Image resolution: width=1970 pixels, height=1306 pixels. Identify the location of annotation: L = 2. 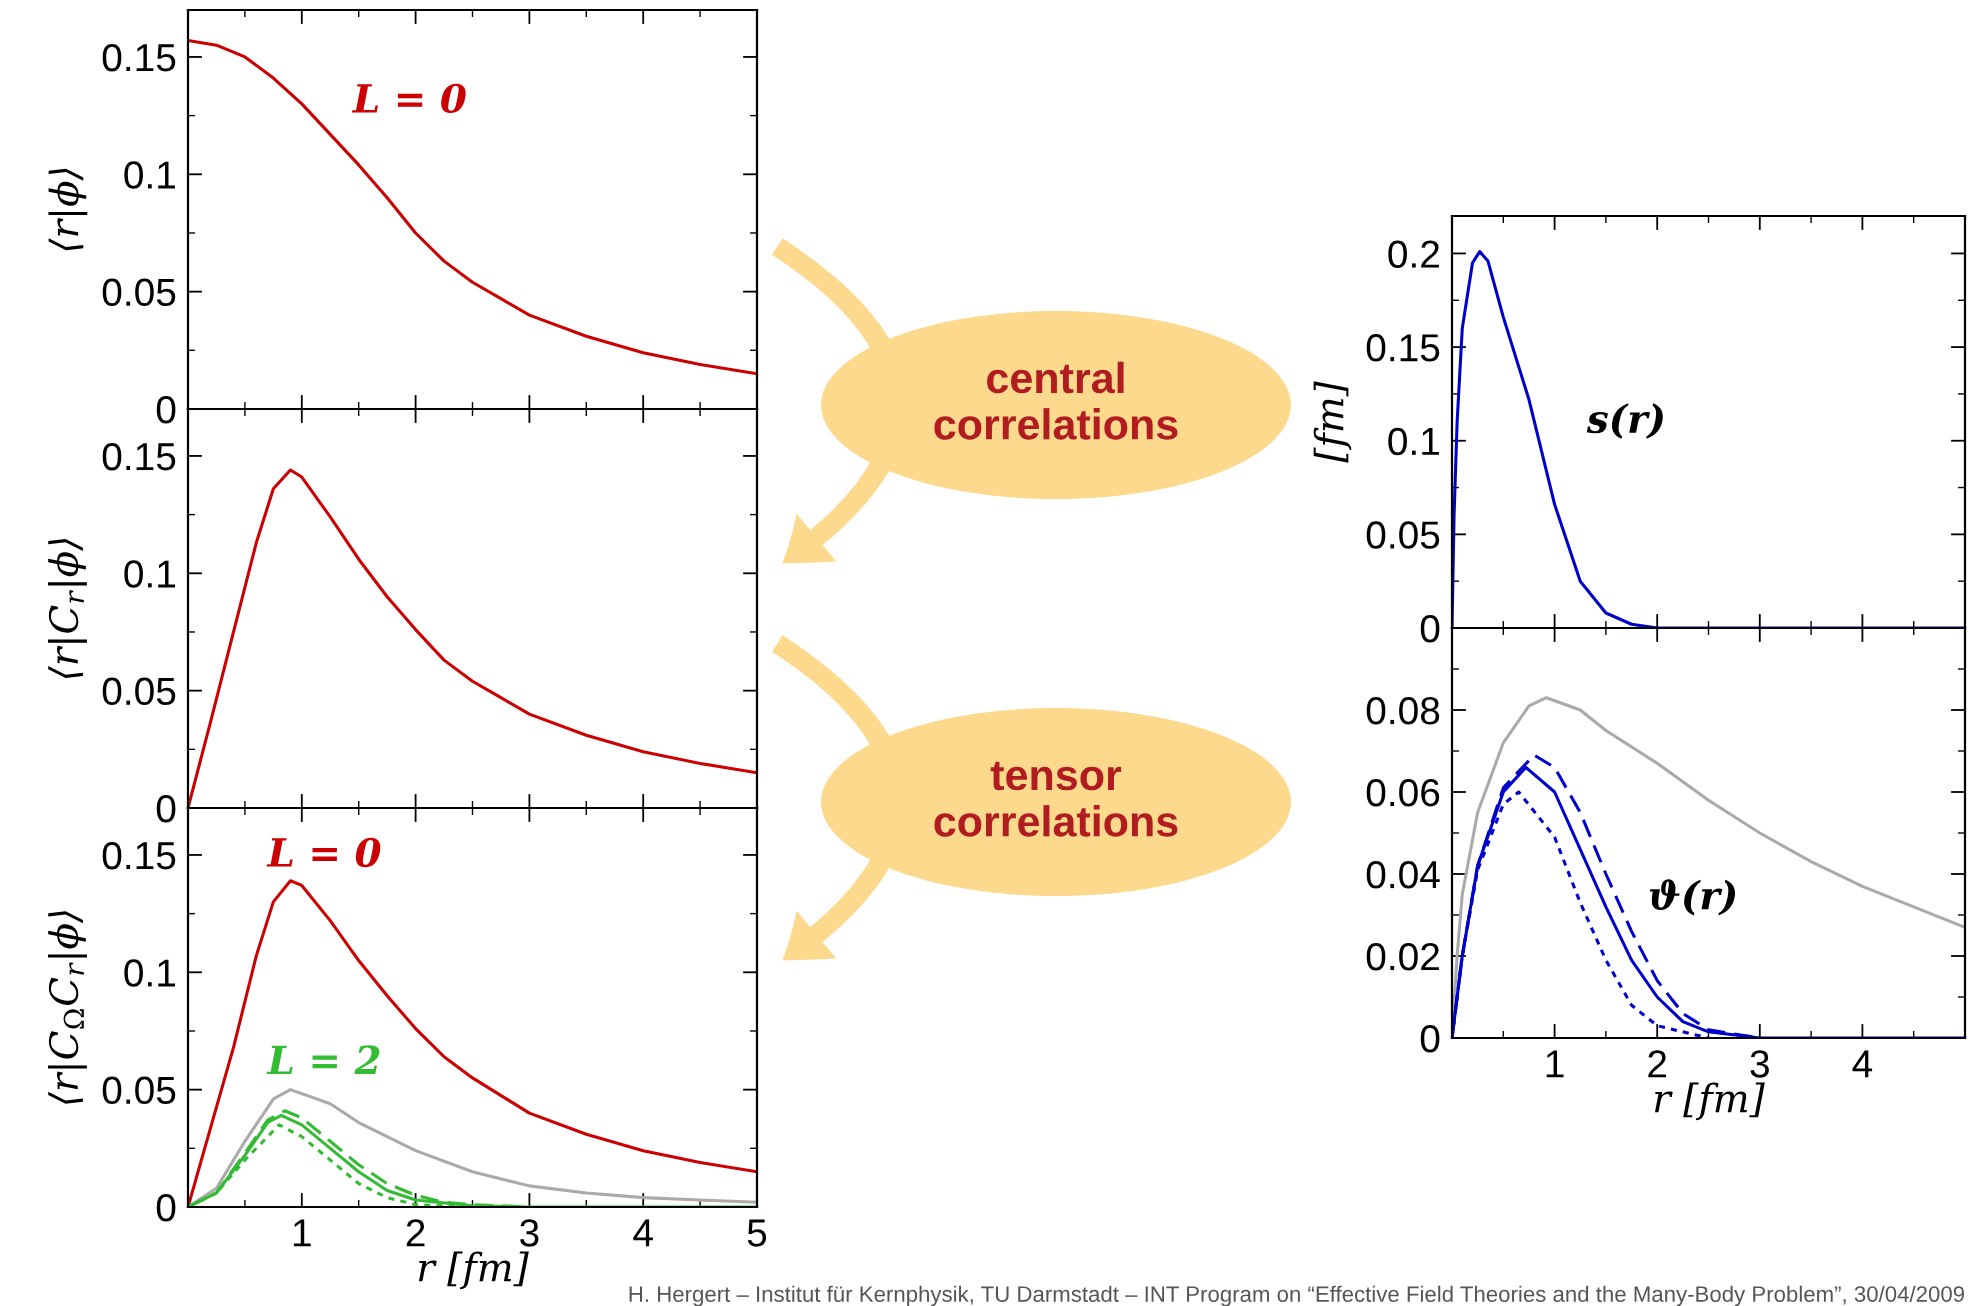
(323, 1060).